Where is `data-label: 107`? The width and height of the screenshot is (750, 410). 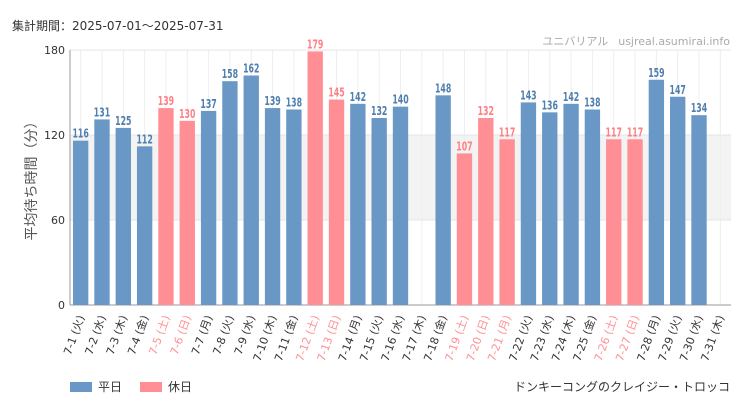
data-label: 107 is located at coordinates (464, 146).